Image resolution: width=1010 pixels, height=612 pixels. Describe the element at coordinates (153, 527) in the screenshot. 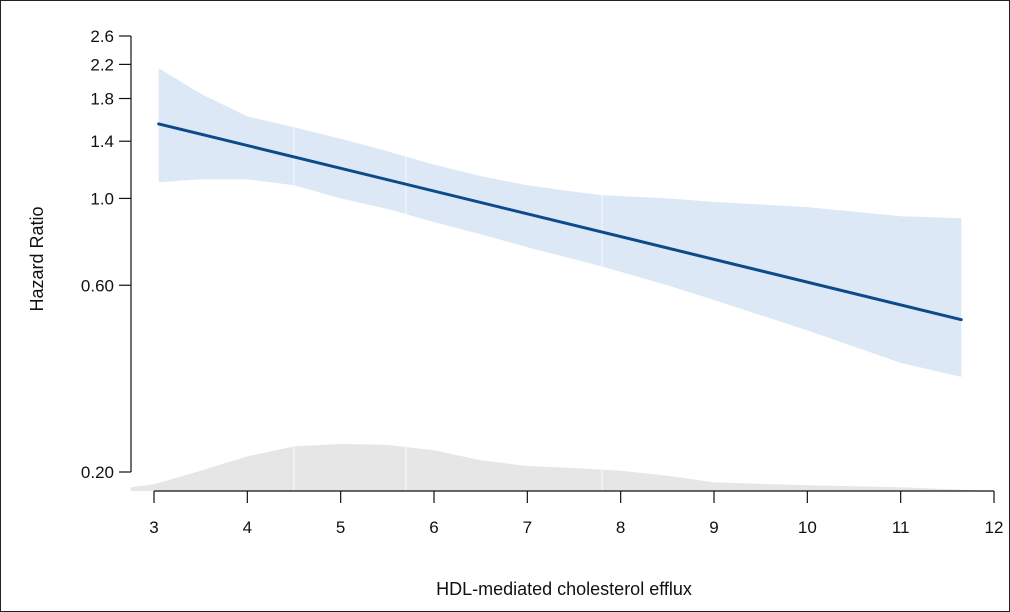

I see `x-tick-label: 3` at that location.